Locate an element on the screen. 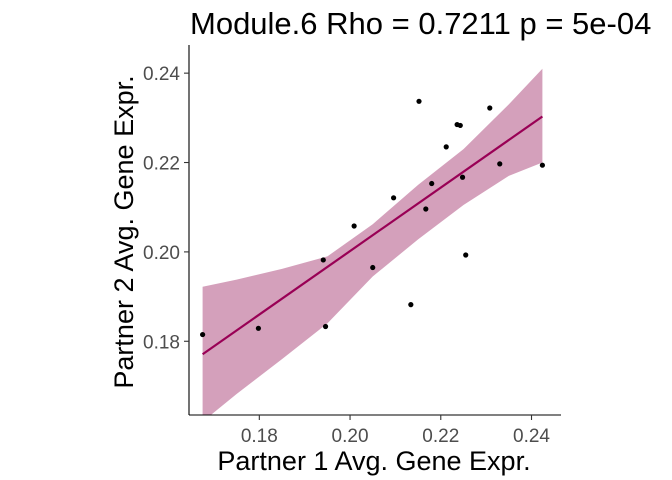  y-tick-label: 0.22 is located at coordinates (161, 164).